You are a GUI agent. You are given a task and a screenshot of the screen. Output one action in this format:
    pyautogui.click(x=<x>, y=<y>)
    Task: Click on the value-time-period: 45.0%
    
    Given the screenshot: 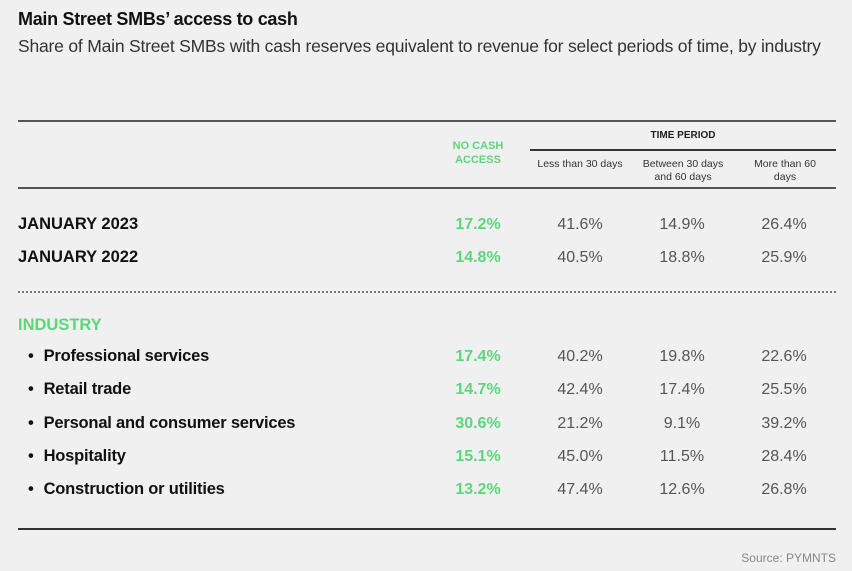 What is the action you would take?
    pyautogui.click(x=580, y=456)
    